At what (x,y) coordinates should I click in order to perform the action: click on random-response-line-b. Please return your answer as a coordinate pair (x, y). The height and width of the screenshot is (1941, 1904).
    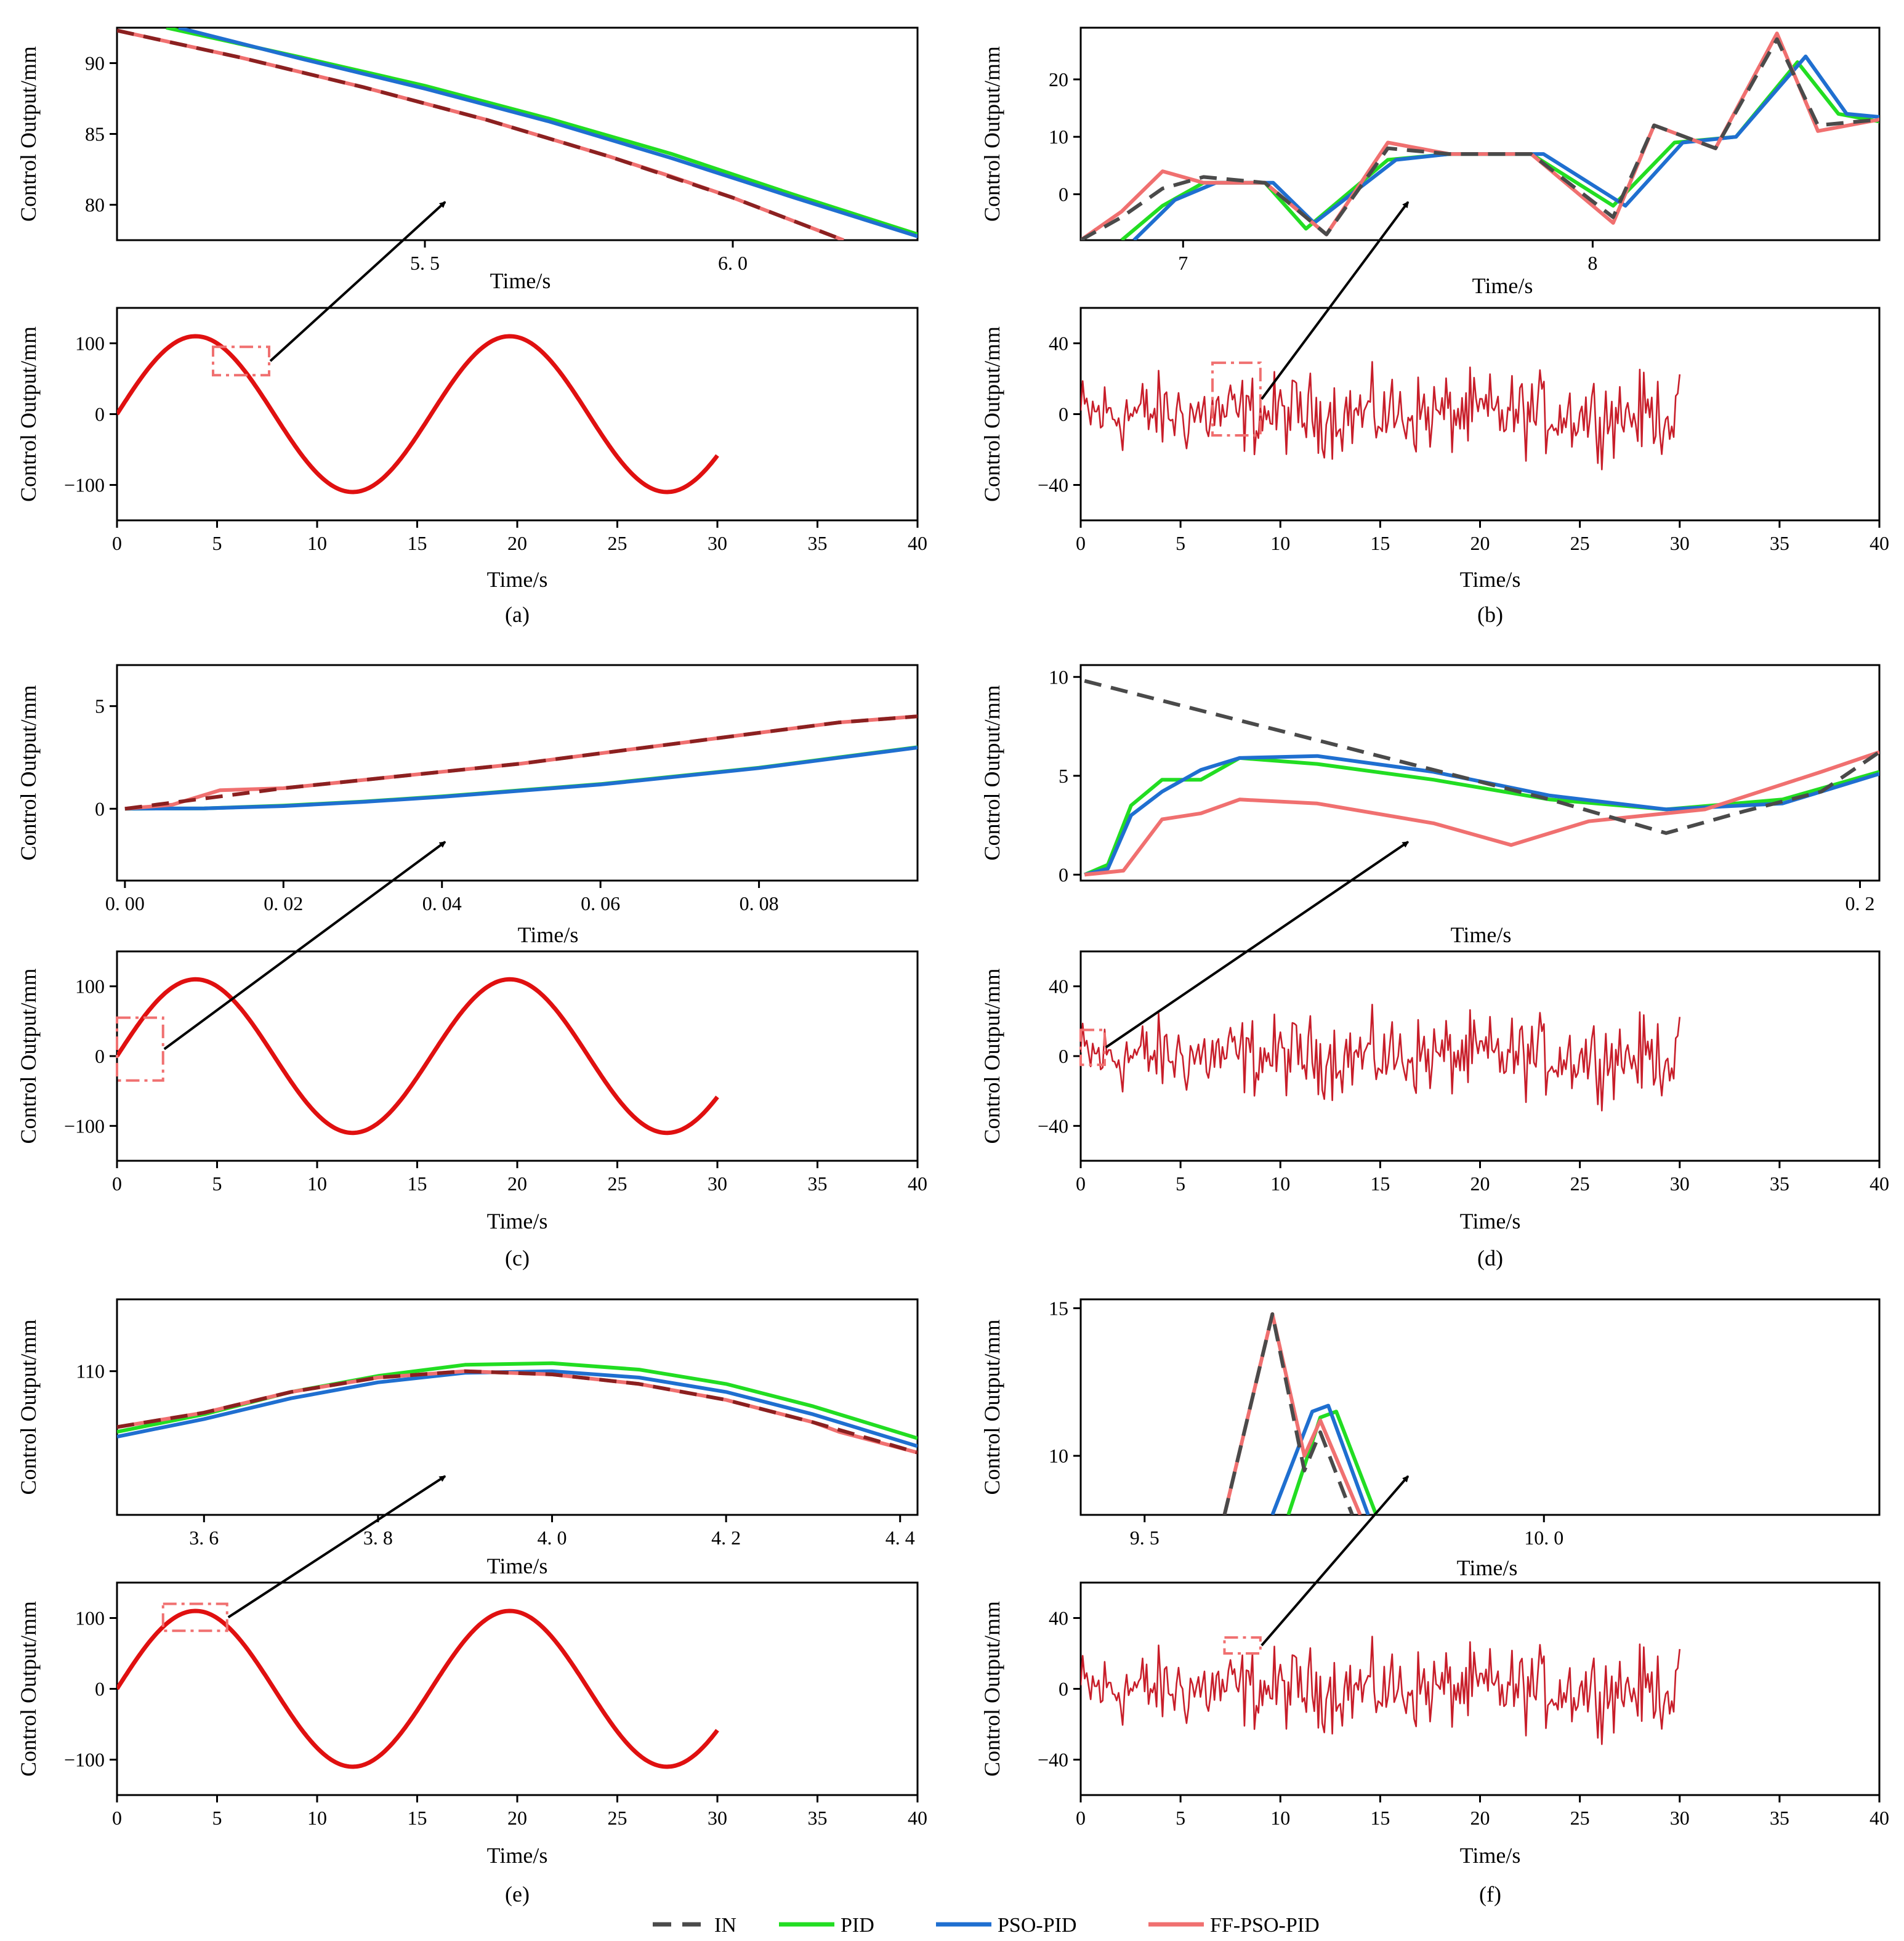
    Looking at the image, I should click on (1381, 415).